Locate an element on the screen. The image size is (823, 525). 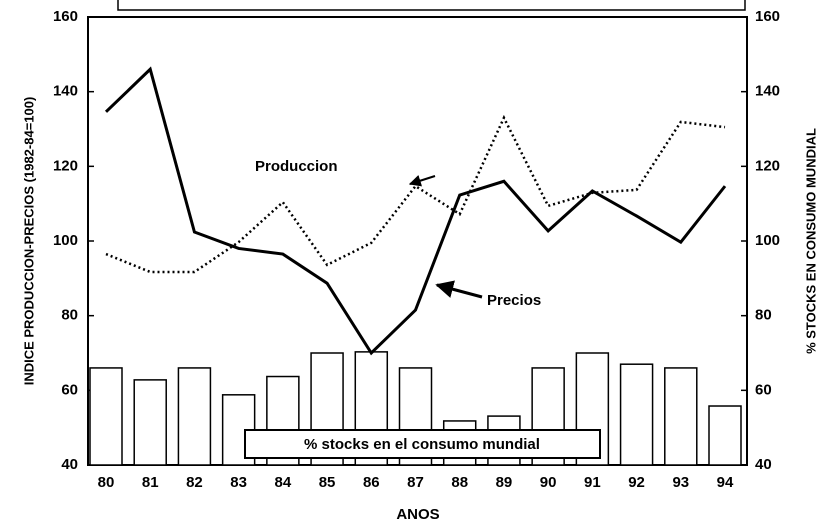
x-tick-label: 82 is located at coordinates (194, 482).